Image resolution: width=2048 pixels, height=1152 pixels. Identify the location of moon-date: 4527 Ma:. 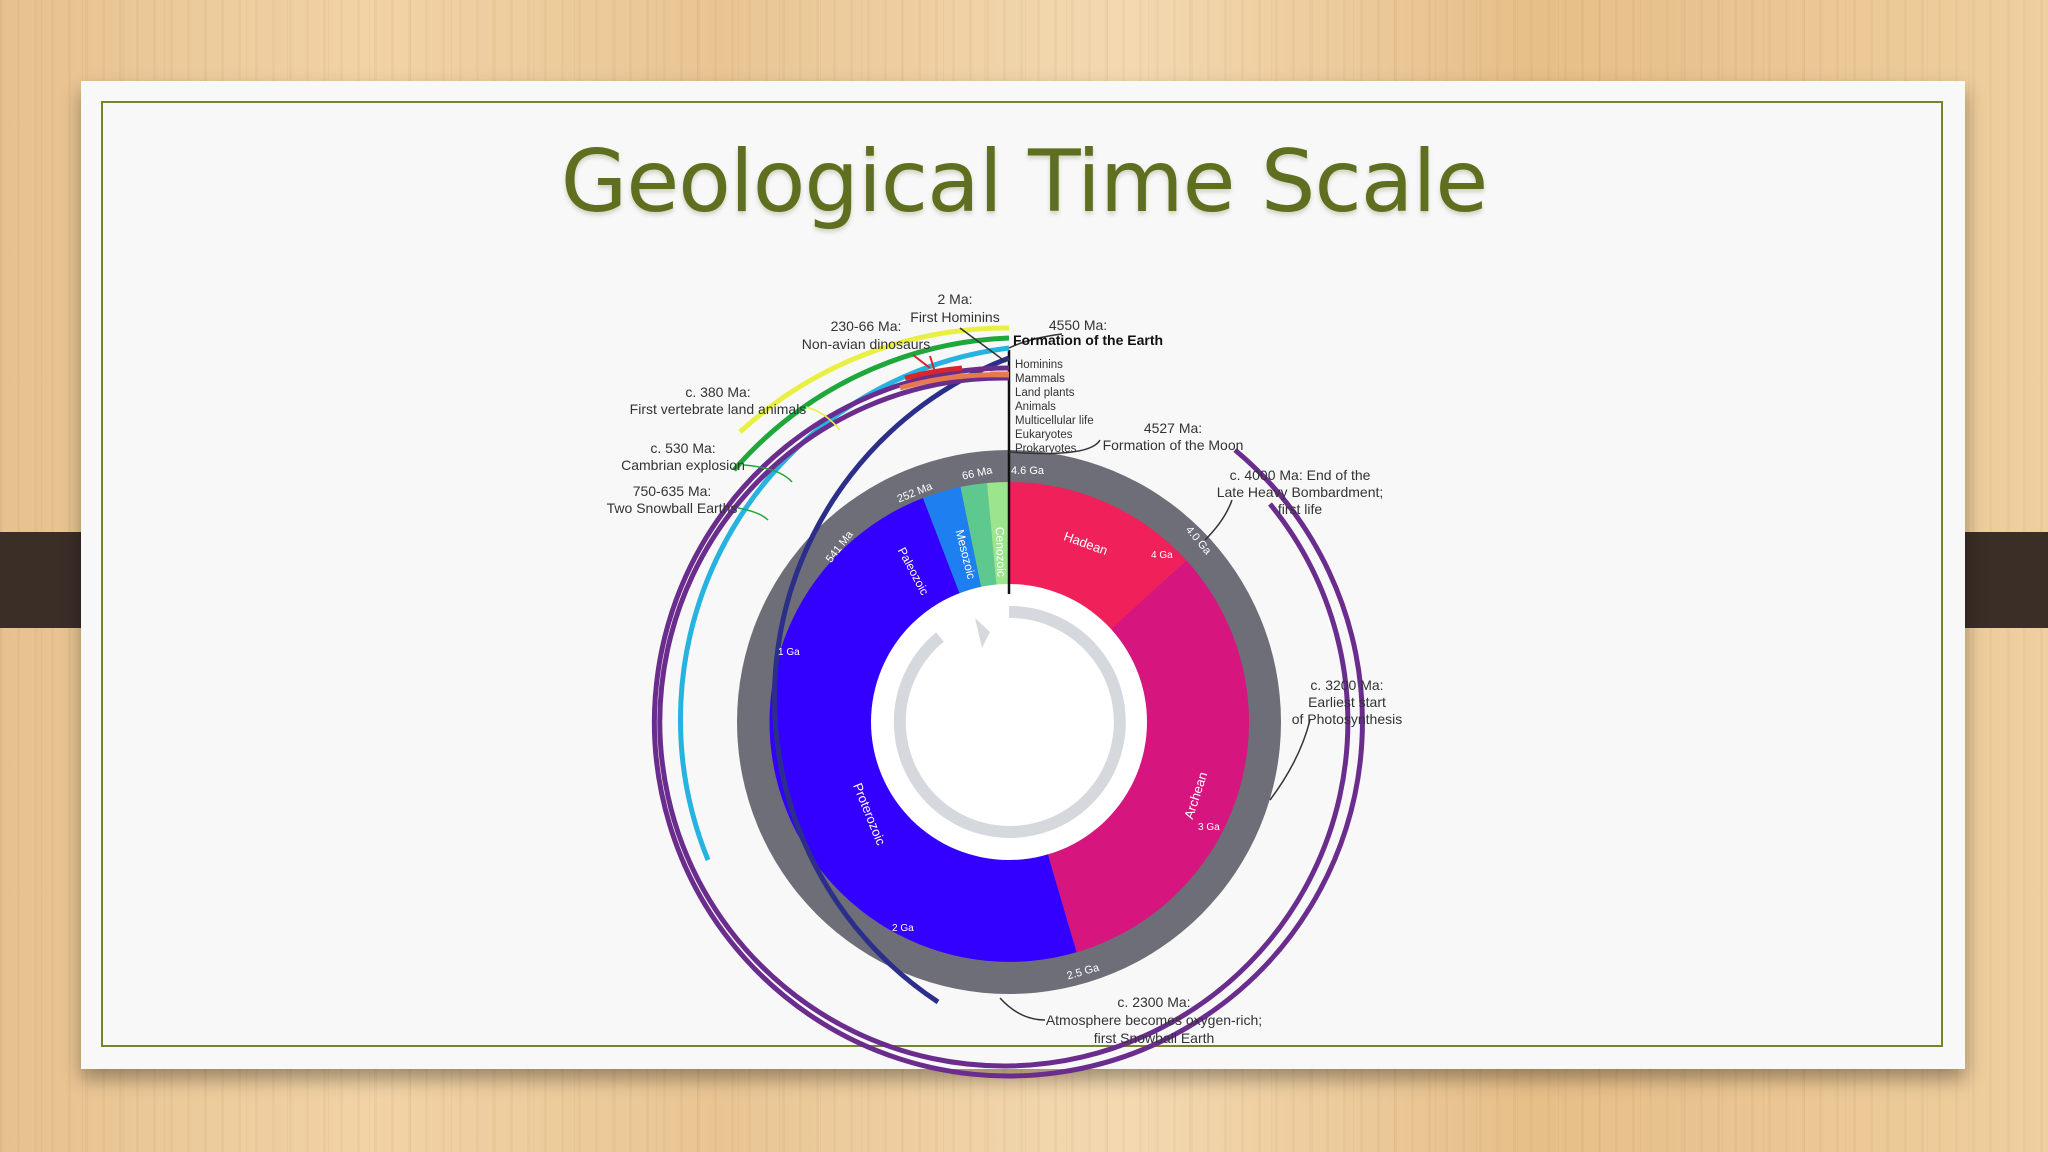
(1173, 428).